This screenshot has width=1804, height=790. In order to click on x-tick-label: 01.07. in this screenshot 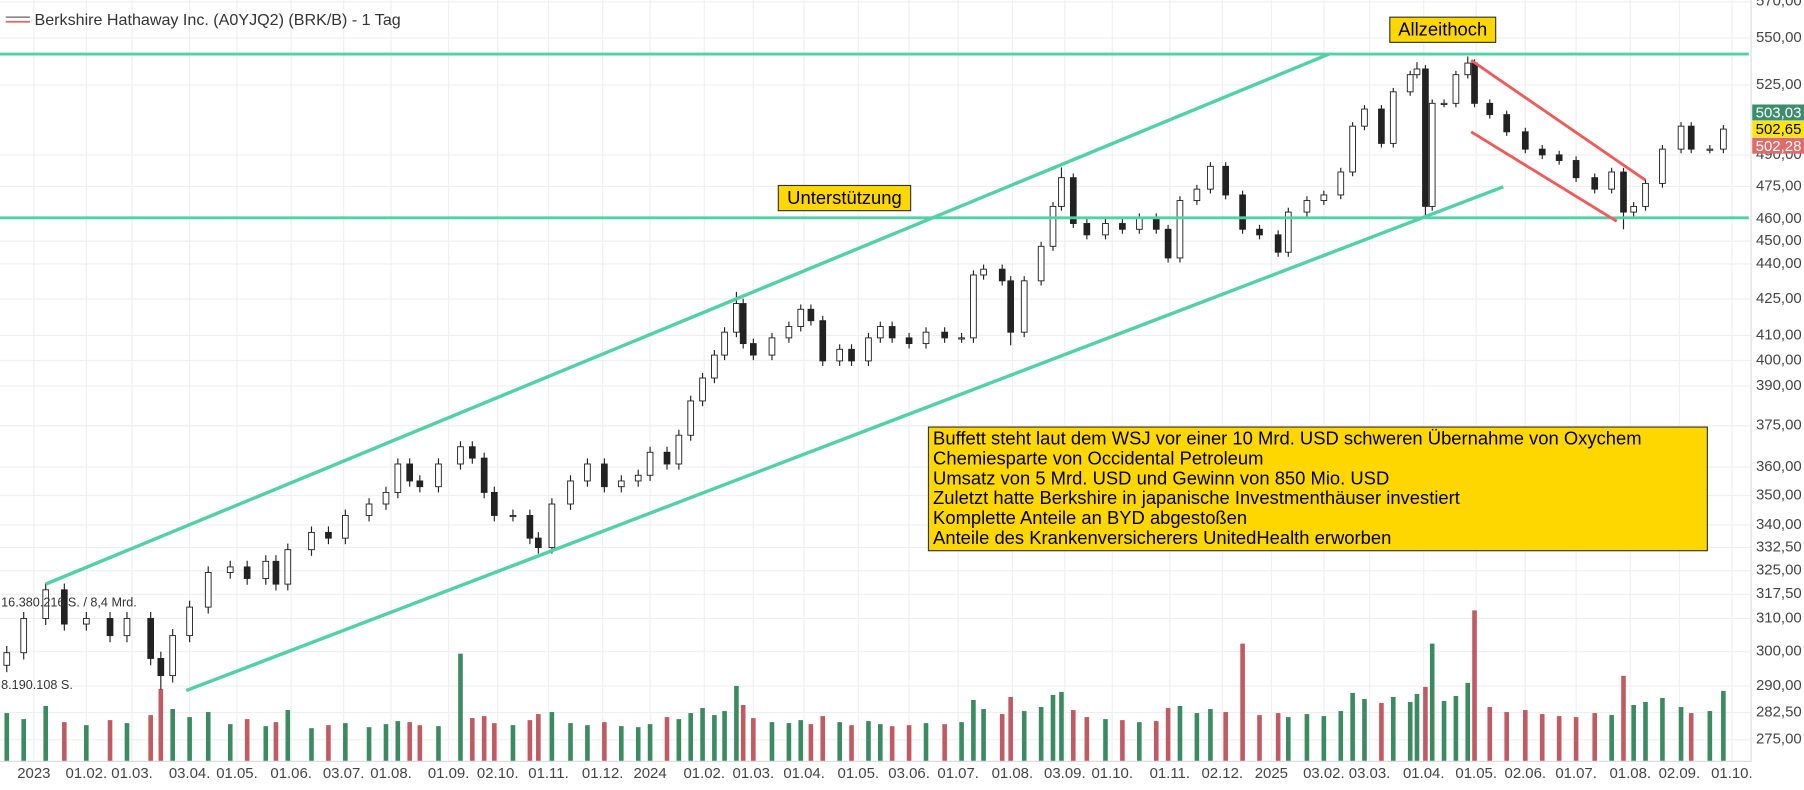, I will do `click(958, 773)`.